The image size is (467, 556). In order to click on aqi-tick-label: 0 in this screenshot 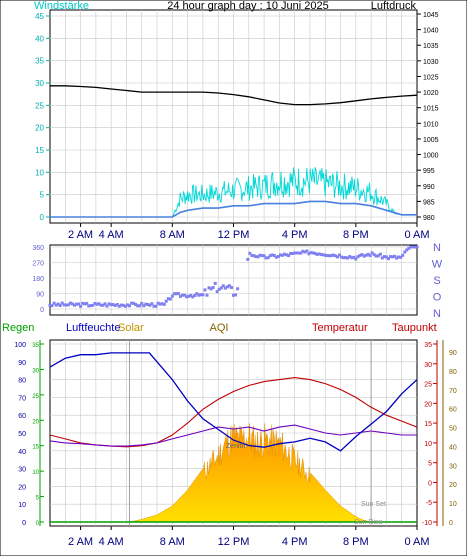, I will do `click(451, 523)`.